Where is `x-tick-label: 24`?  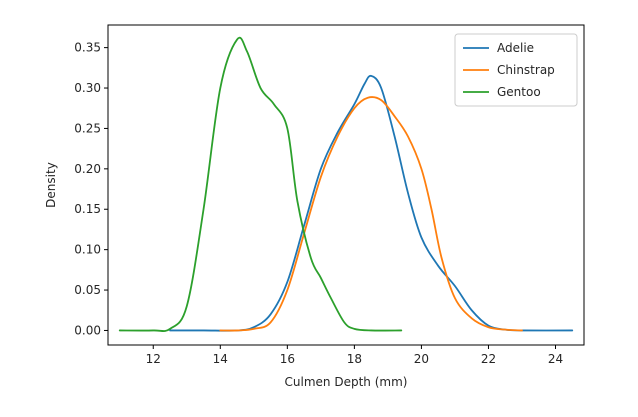 x-tick-label: 24 is located at coordinates (555, 359).